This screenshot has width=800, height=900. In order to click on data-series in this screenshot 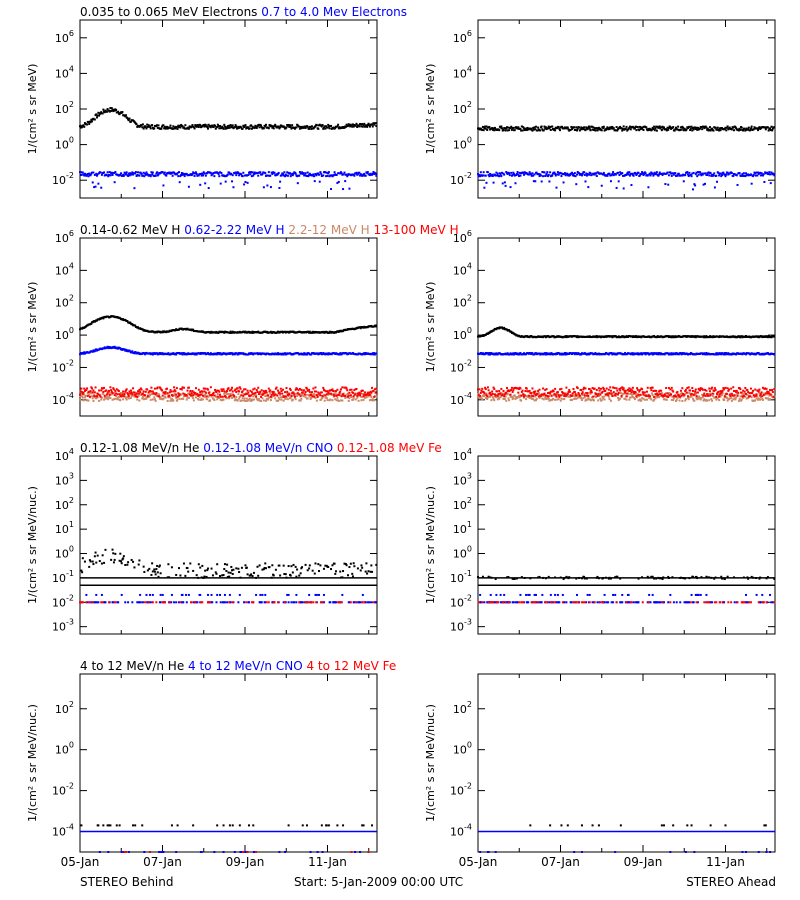, I will do `click(228, 118)`.